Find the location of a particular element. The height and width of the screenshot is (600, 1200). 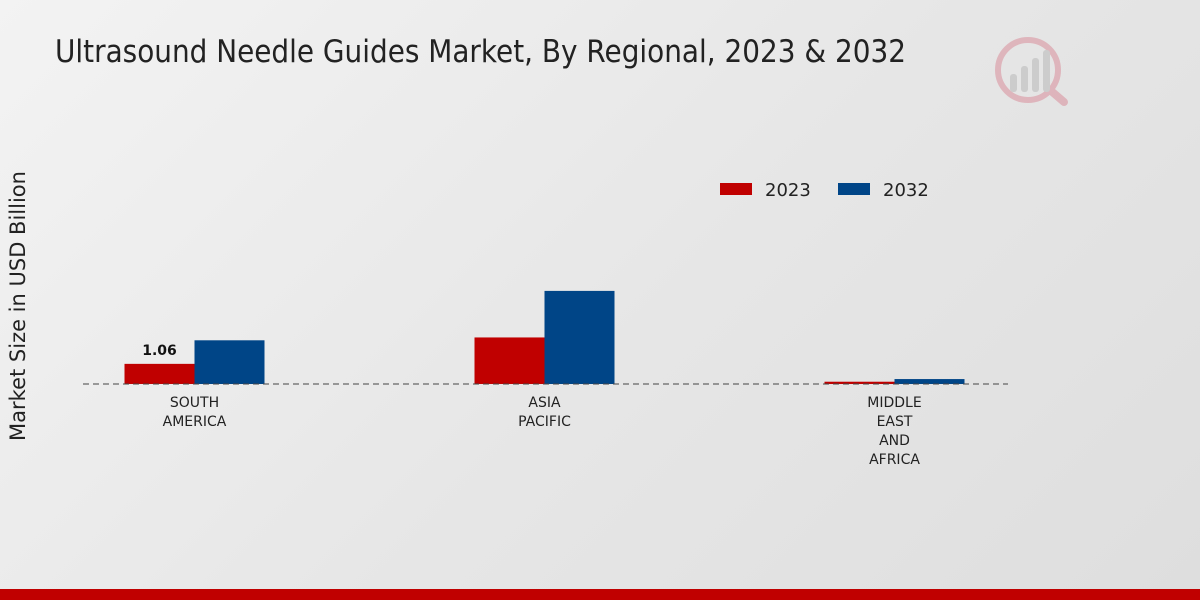

data-label-0: 1.06 is located at coordinates (159, 351).